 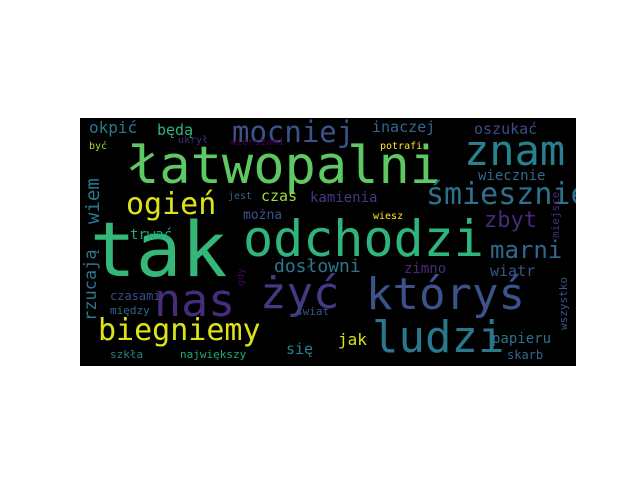 I want to click on word-ukryl: ukrył, so click(x=193, y=140).